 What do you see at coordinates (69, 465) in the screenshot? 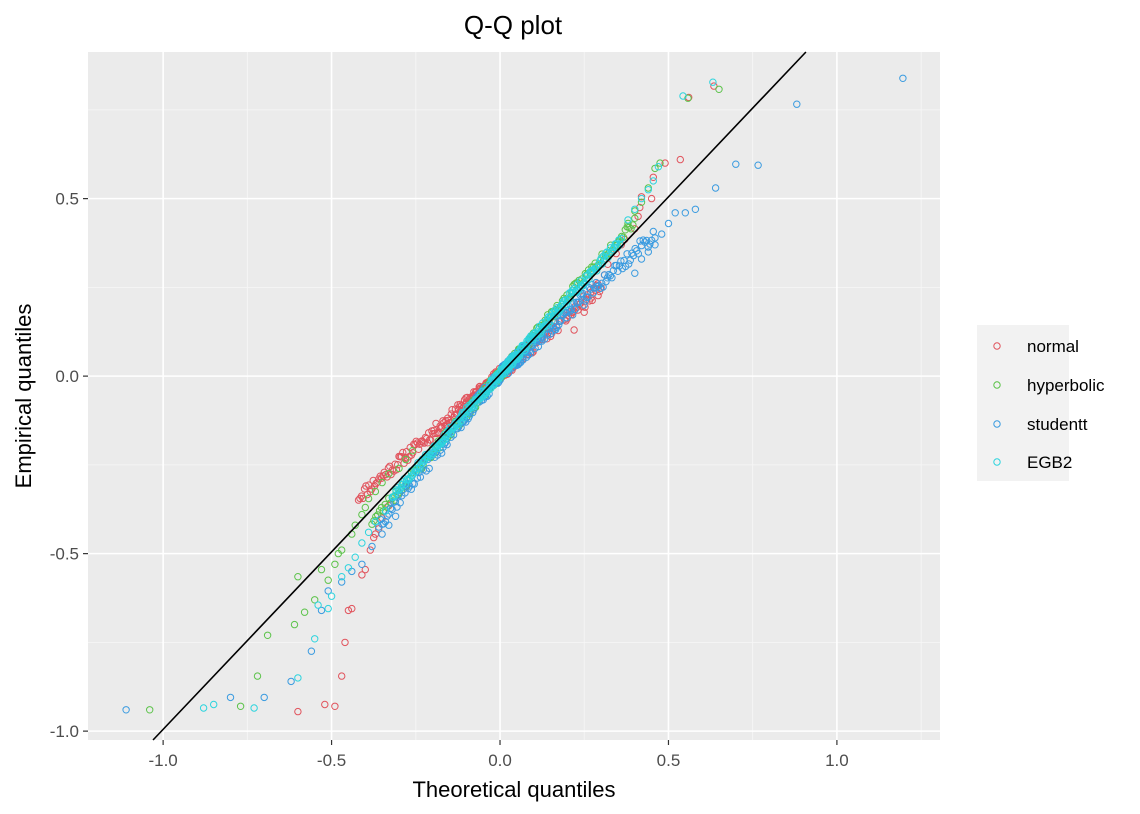
I see `y-axis: -1.0 -0.5 0.0 0.5` at bounding box center [69, 465].